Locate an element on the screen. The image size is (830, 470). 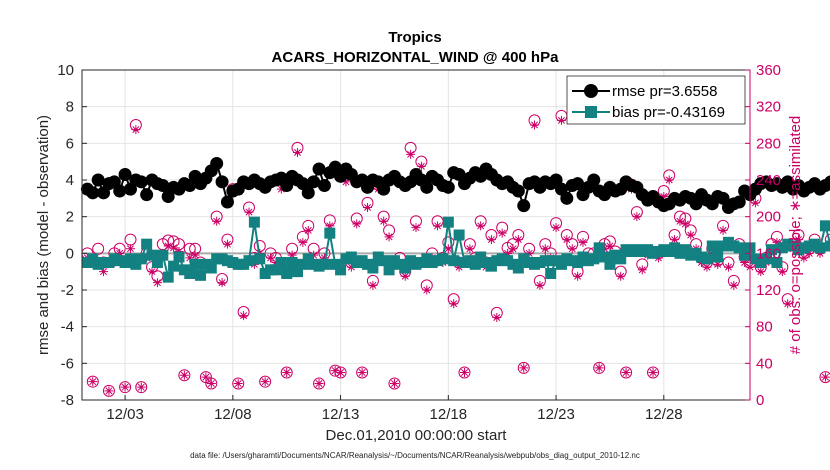
bias-series is located at coordinates (455, 249).